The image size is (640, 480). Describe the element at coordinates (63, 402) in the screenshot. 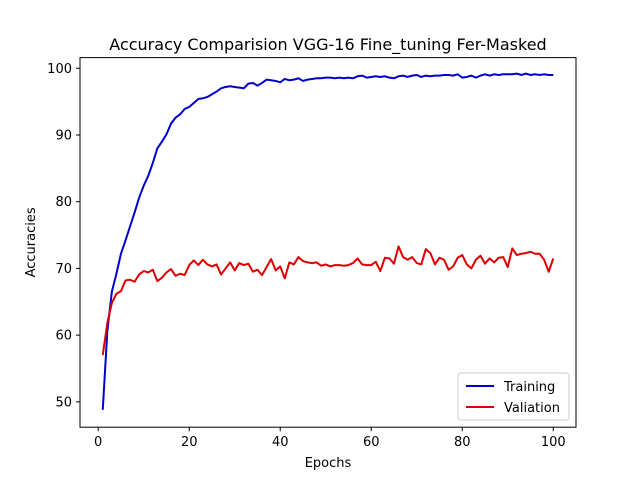

I see `y-tick-label: 50` at that location.